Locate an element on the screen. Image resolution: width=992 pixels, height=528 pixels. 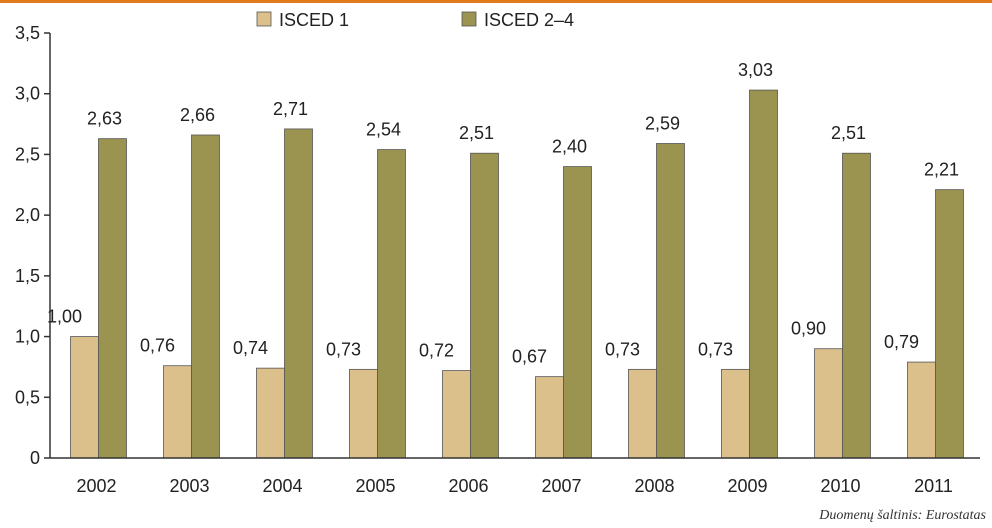
bar-isced1-2007 is located at coordinates (549, 417).